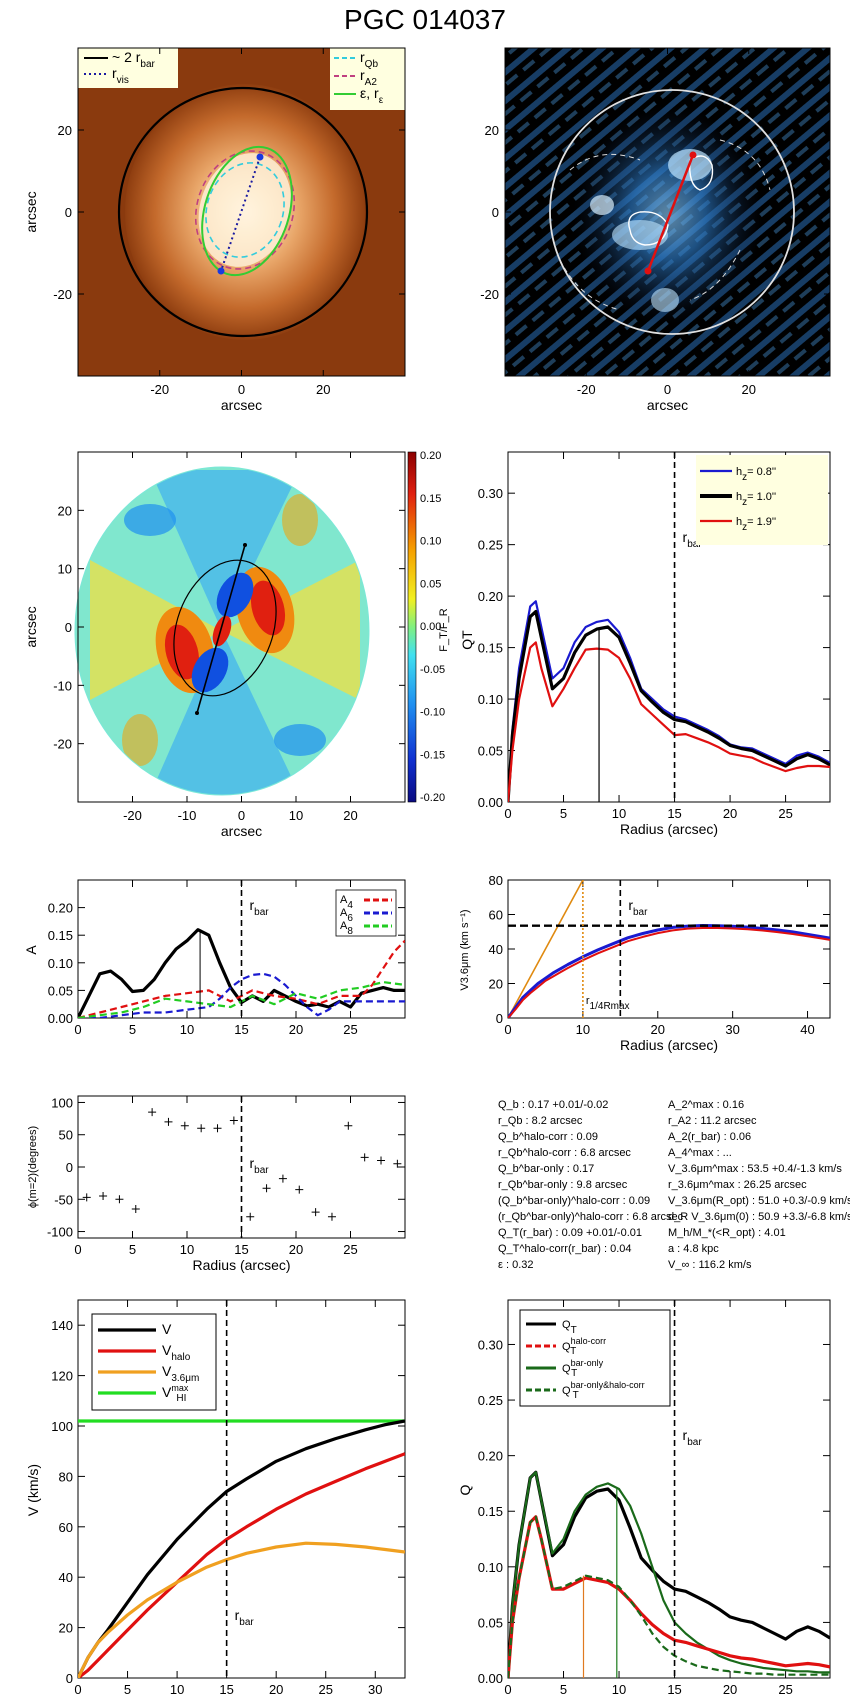 The height and width of the screenshot is (1700, 850). Describe the element at coordinates (430, 456) in the screenshot. I see `colorbar-tick-label: 0.20` at that location.